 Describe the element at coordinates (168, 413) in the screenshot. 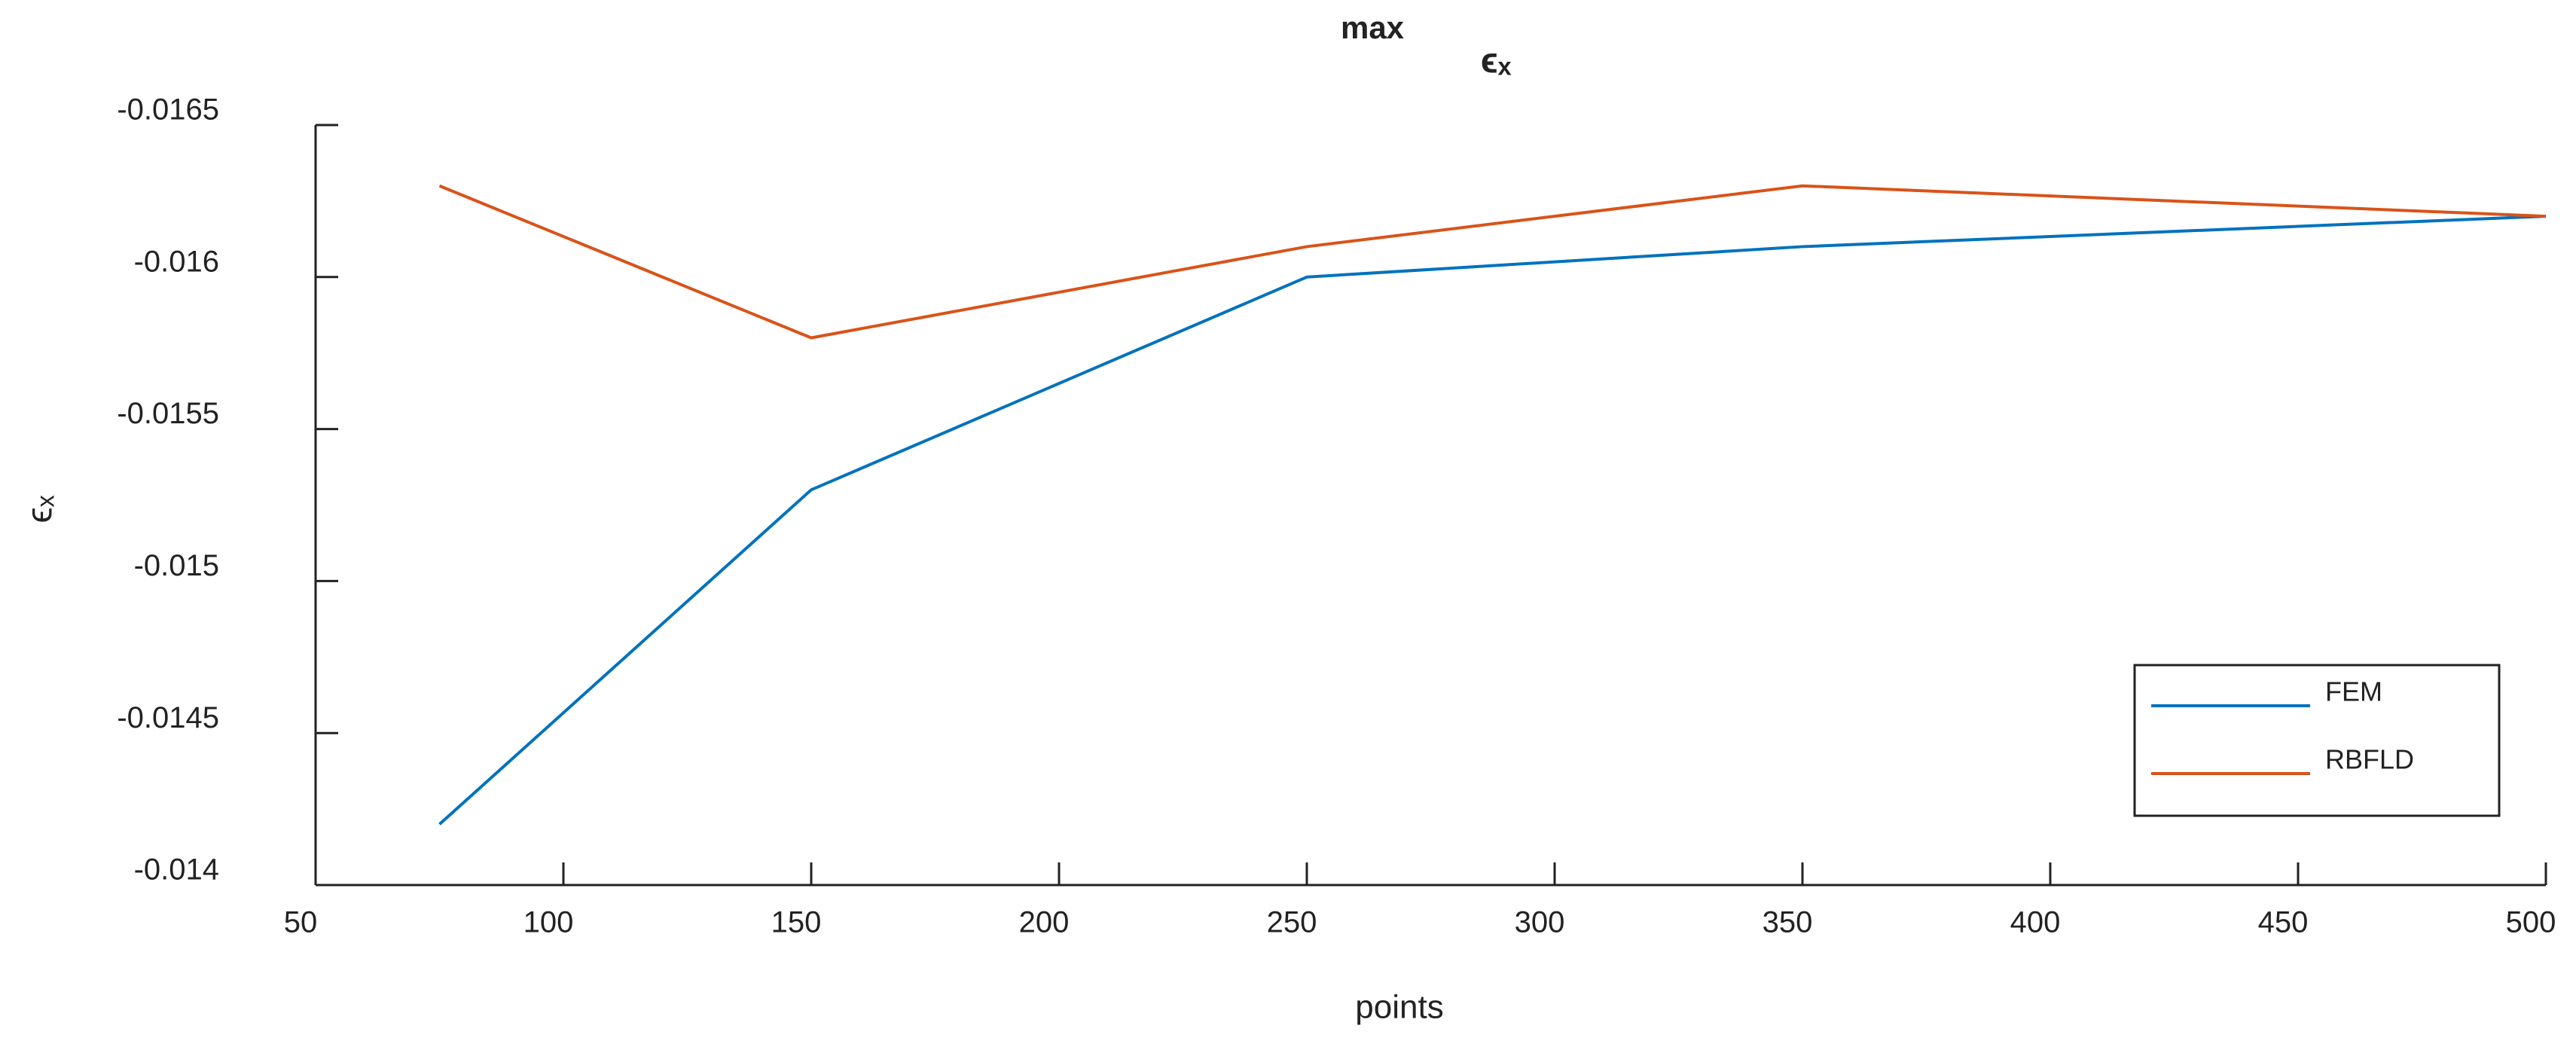

I see `y-tick-label: -0.0155` at that location.